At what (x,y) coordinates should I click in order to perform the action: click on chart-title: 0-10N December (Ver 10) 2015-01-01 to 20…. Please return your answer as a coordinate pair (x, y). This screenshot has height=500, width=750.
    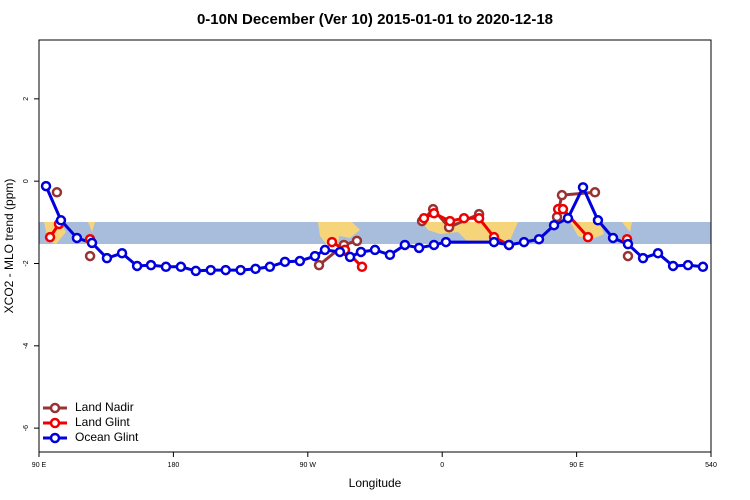
    Looking at the image, I should click on (375, 19).